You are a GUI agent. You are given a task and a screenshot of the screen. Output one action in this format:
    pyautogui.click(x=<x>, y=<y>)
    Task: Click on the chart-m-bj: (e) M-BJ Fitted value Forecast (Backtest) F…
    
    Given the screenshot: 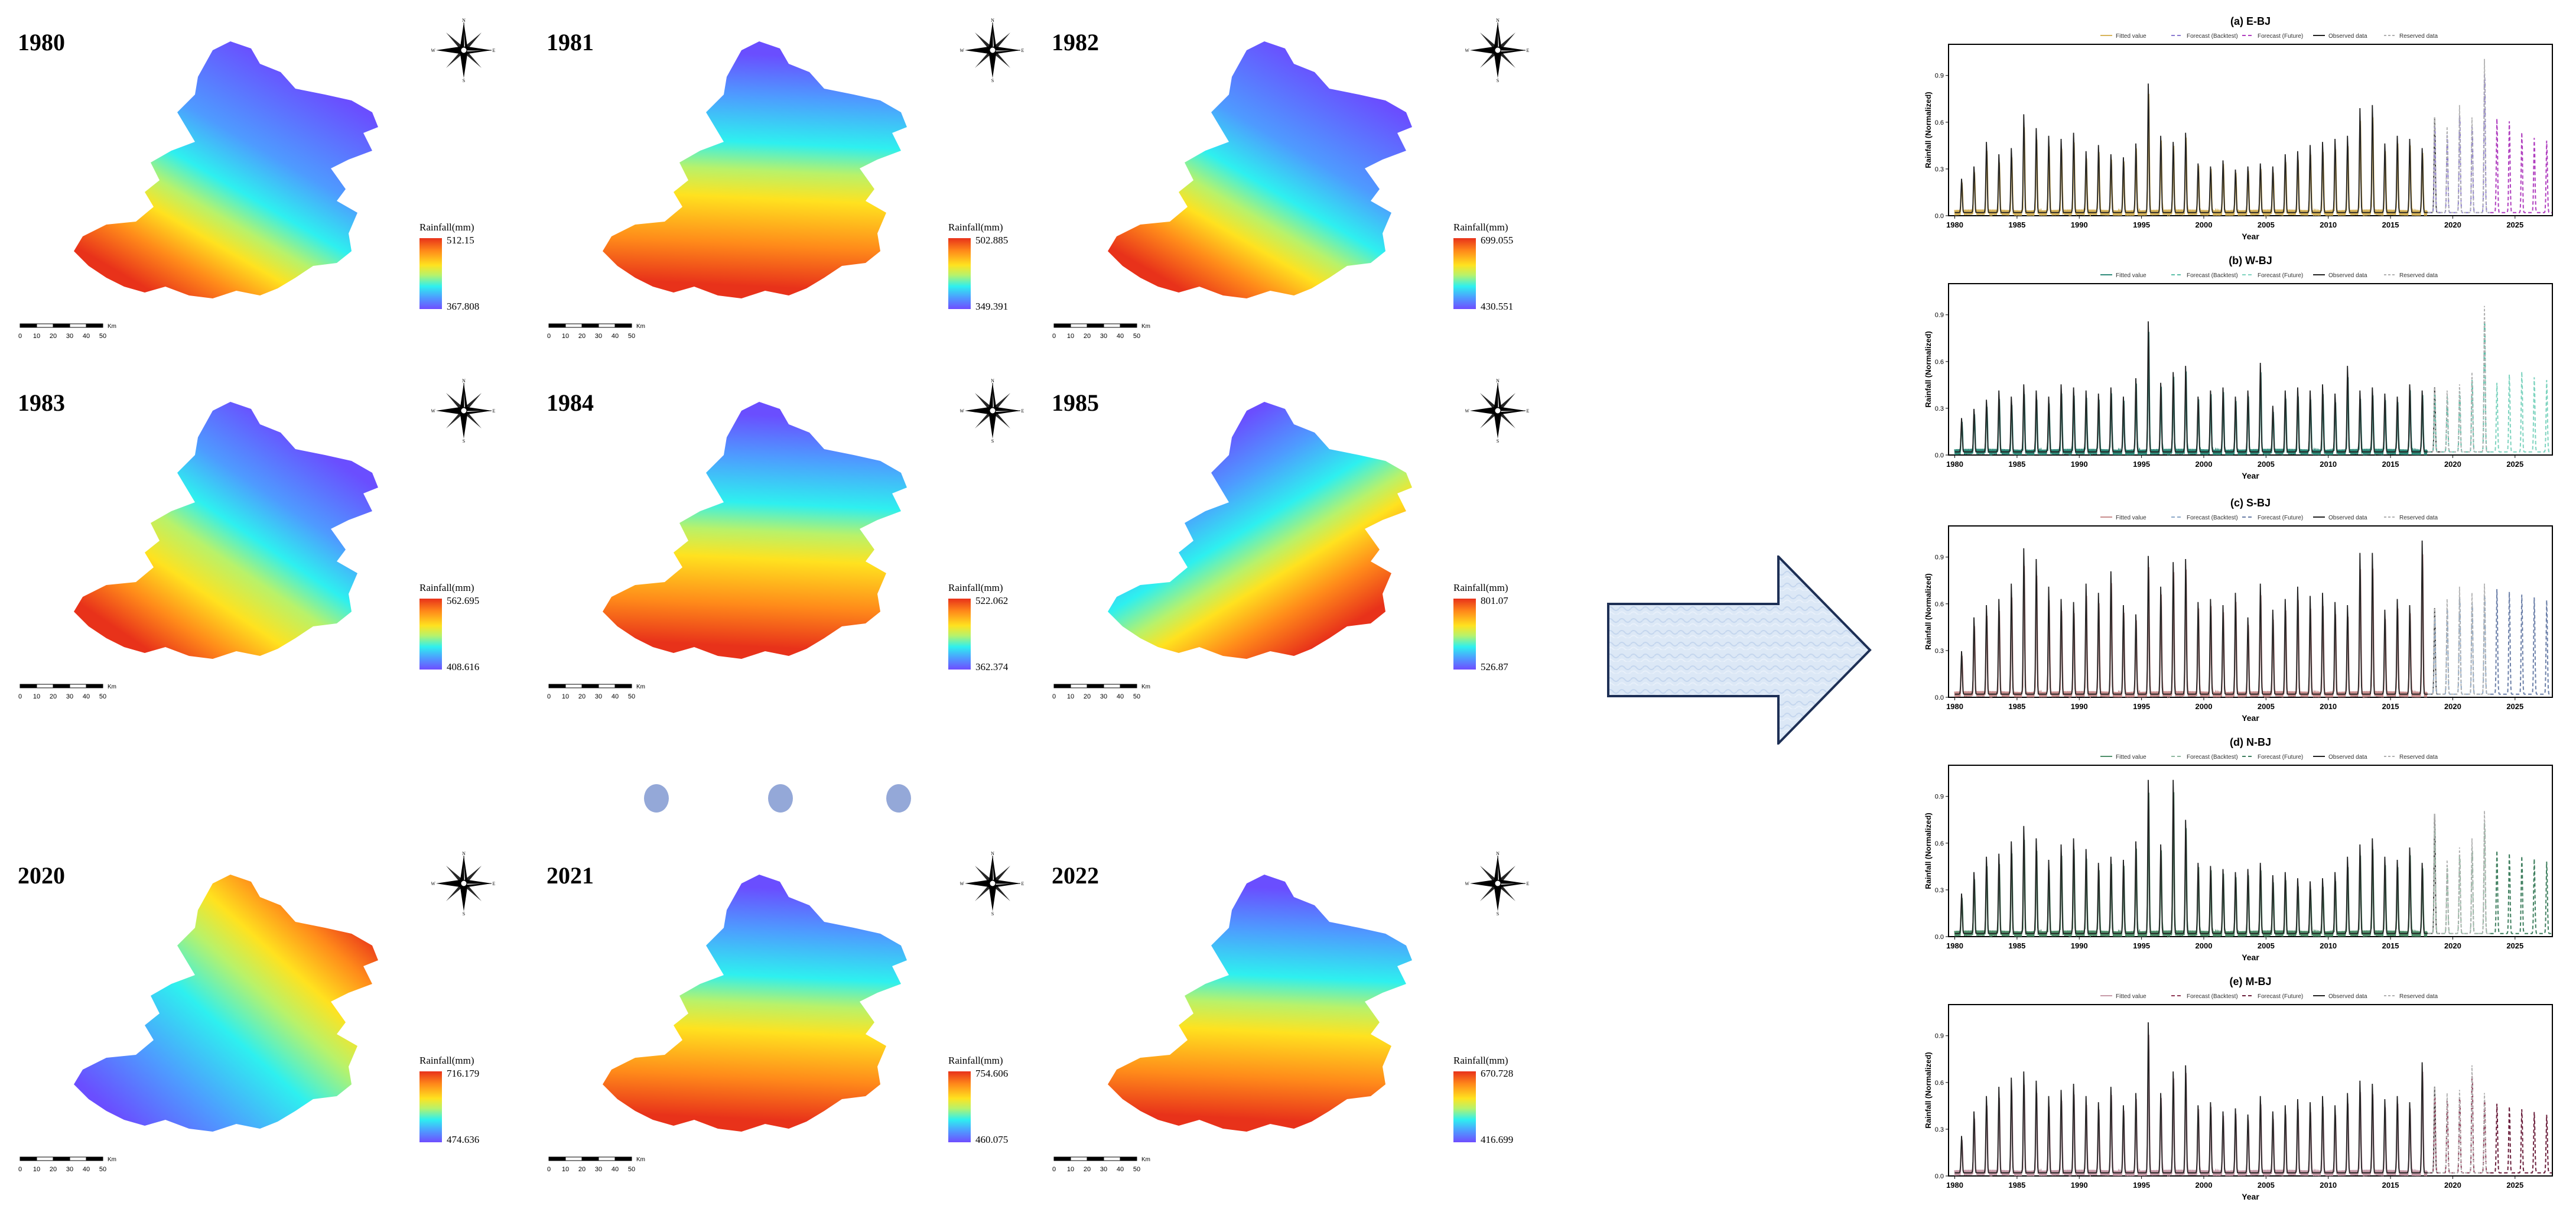 What is the action you would take?
    pyautogui.click(x=2239, y=1088)
    